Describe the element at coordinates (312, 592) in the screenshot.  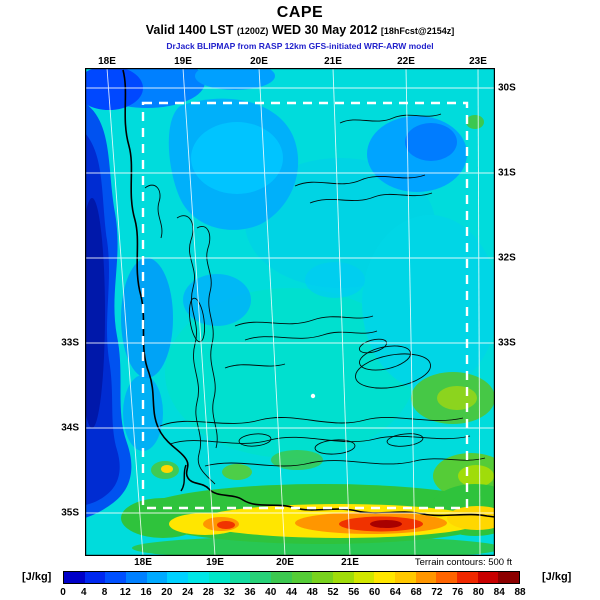
I see `colorbar-tick: 48` at that location.